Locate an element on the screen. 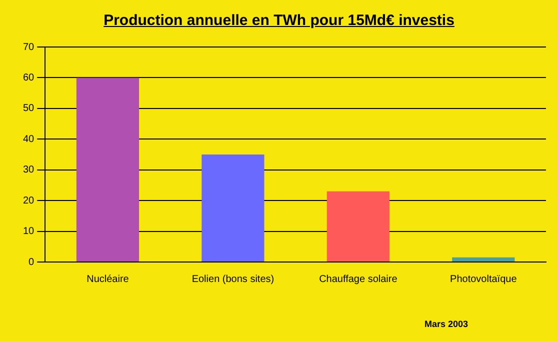 This screenshot has width=558, height=341. y-tick-label: 70 is located at coordinates (29, 47).